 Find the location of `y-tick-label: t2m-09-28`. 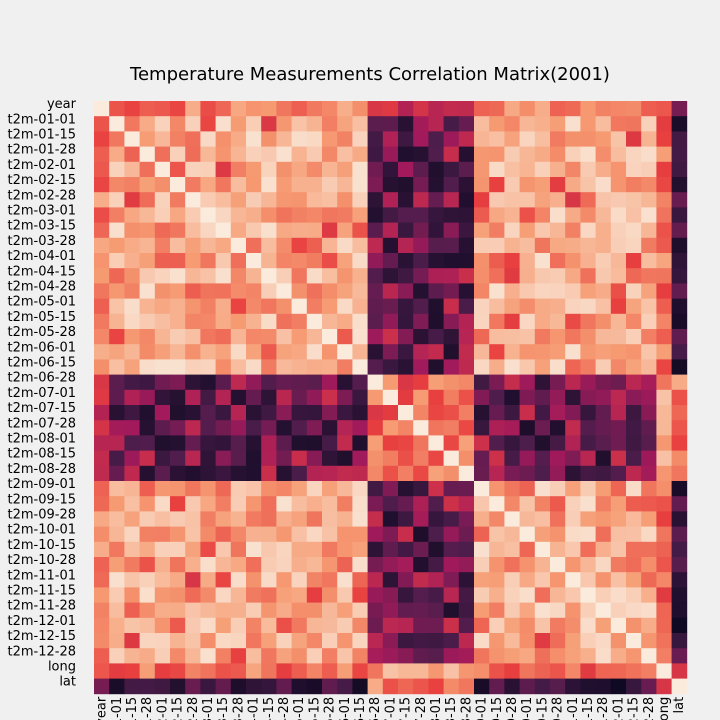

y-tick-label: t2m-09-28 is located at coordinates (42, 515).